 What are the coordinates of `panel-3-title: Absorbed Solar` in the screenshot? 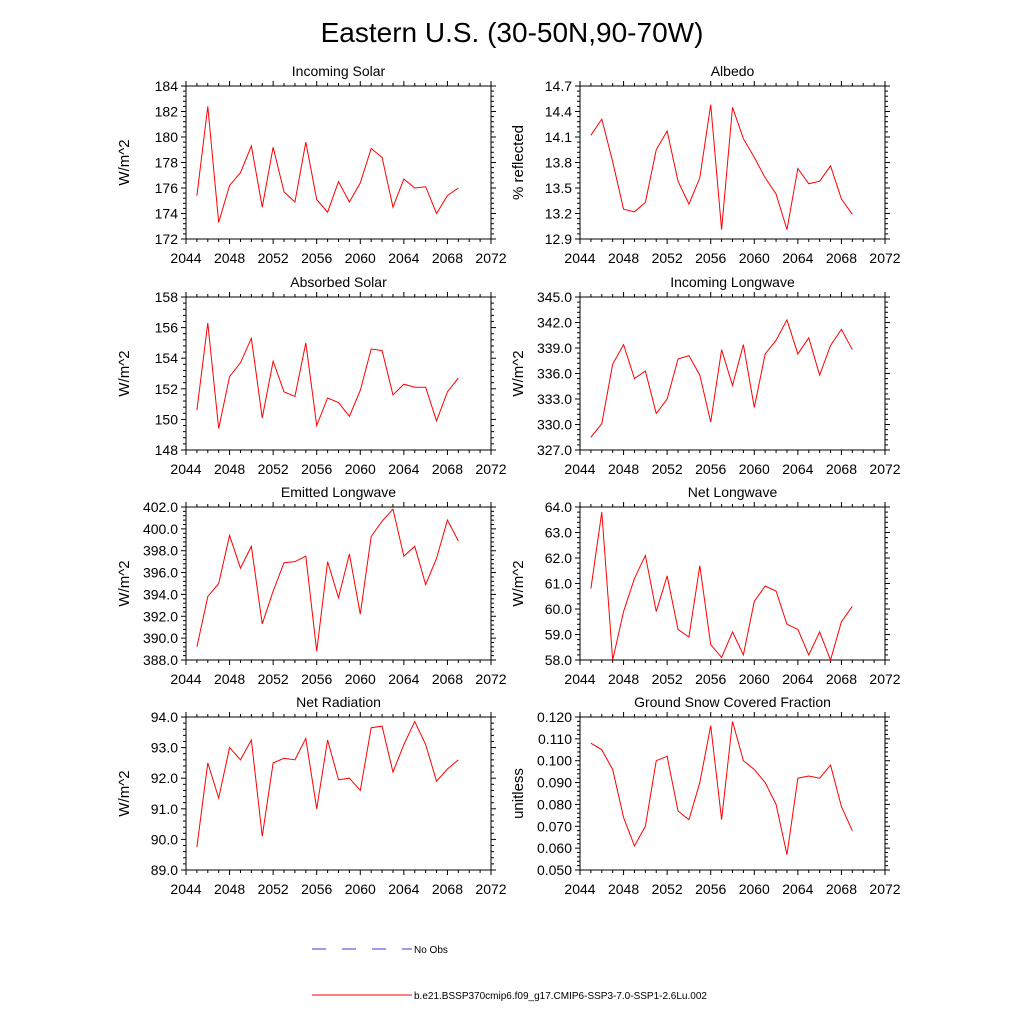 It's located at (338, 282).